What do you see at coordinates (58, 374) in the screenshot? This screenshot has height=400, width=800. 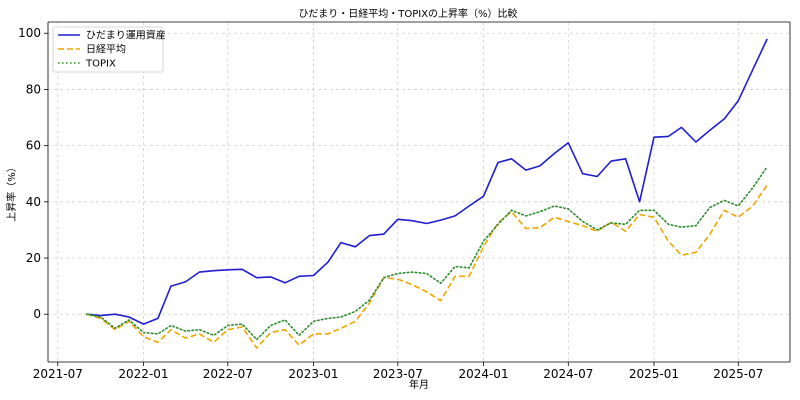 I see `x-tick-label: 2021-07` at bounding box center [58, 374].